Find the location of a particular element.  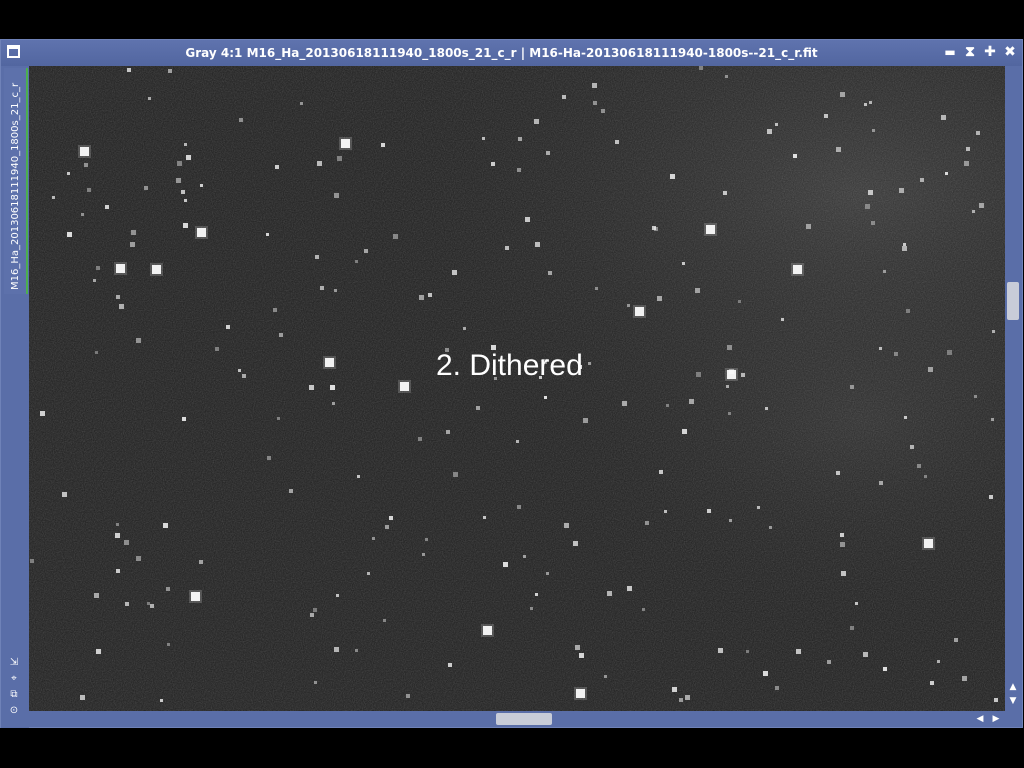

image-identifier-tab: M16_Ha_20130618111940_1800s_21_c_r is located at coordinates (16, 181).